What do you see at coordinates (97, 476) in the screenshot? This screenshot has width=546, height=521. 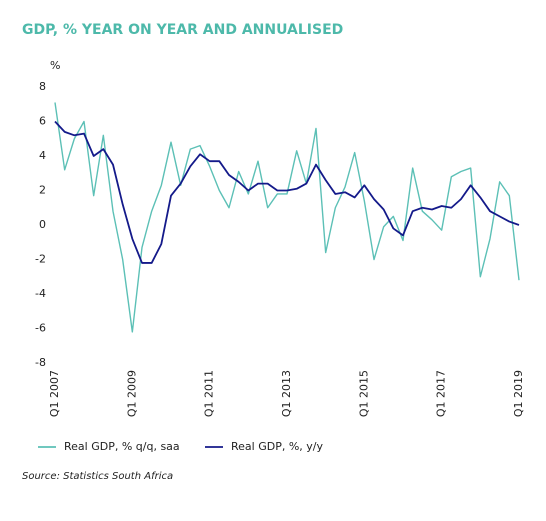 I see `source: Source: Statistics South Africa` at bounding box center [97, 476].